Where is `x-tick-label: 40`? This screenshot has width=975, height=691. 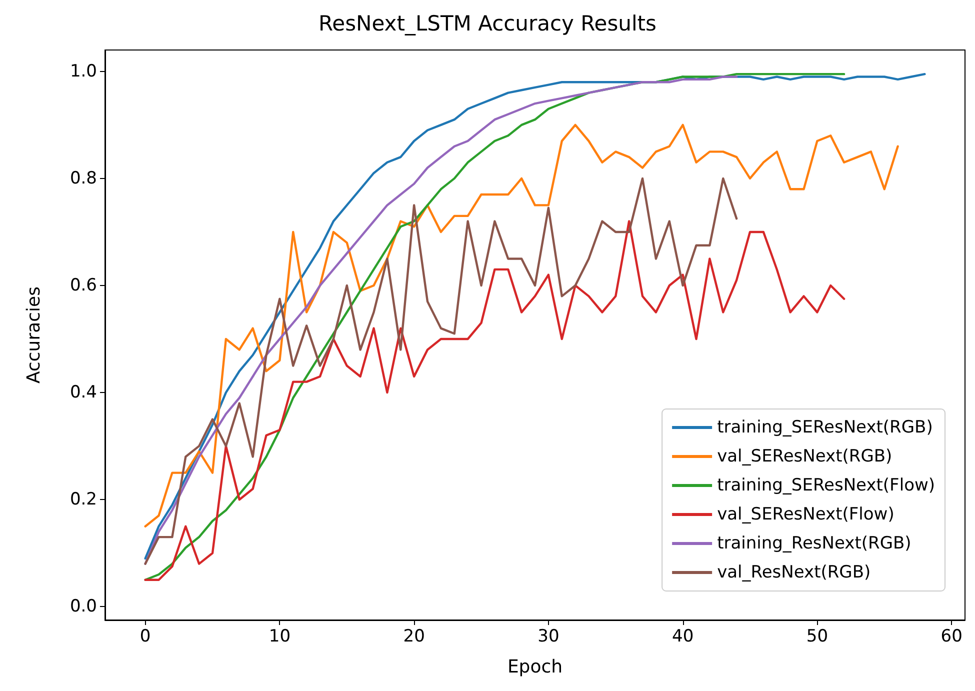
x-tick-label: 40 is located at coordinates (683, 636).